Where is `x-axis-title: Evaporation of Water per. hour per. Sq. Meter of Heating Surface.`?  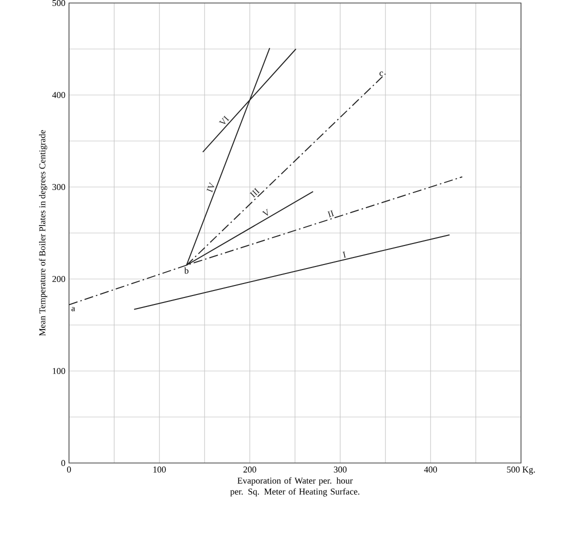 x-axis-title: Evaporation of Water per. hour per. Sq. Meter of Heating Surface. is located at coordinates (295, 486).